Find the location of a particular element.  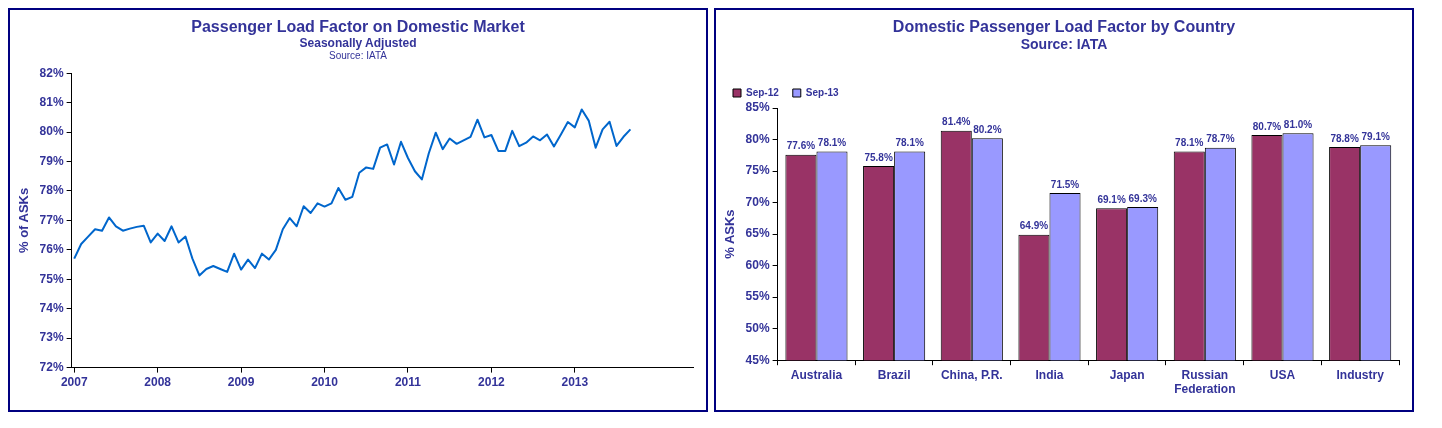

chart-title: Domestic Passenger Load Factor by Country is located at coordinates (1064, 27).